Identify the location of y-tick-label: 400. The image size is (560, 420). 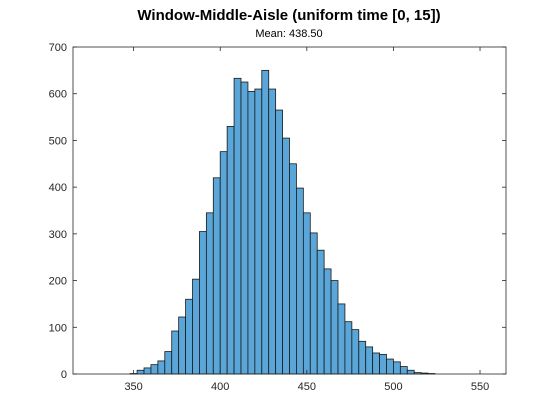
(58, 188).